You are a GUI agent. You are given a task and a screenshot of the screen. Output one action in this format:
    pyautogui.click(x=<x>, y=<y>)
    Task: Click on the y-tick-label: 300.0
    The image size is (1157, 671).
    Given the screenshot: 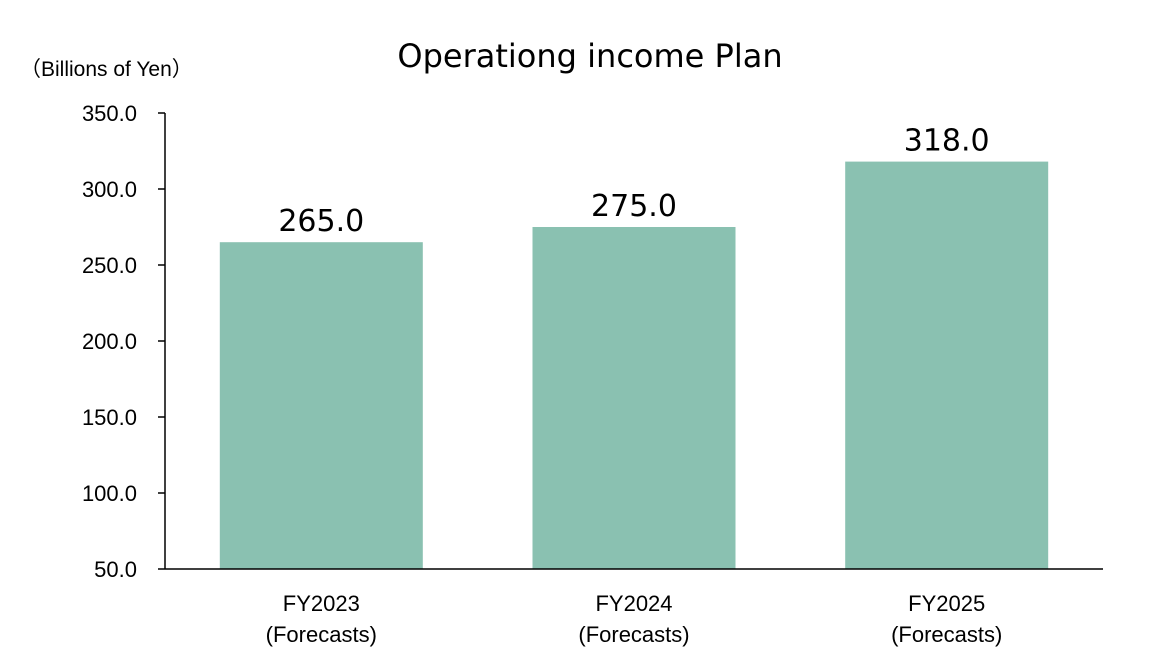 What is the action you would take?
    pyautogui.click(x=109, y=189)
    